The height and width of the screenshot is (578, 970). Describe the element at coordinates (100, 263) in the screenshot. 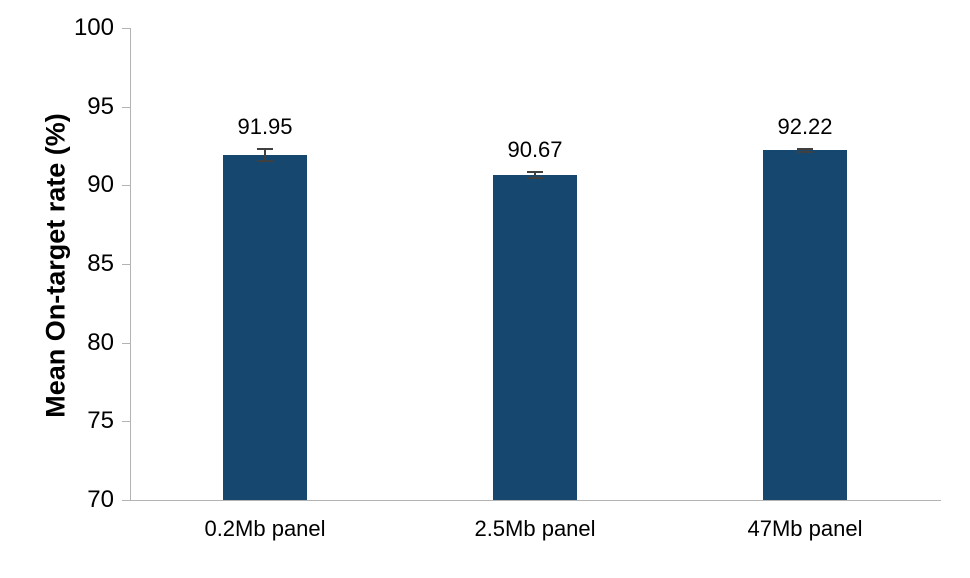

I see `y-tick-label: 85` at that location.